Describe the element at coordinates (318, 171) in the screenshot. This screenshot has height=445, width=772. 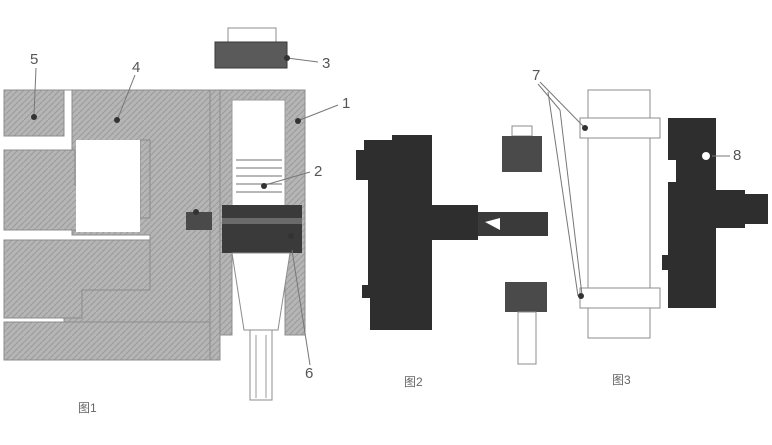
I see `label-2: 2` at that location.